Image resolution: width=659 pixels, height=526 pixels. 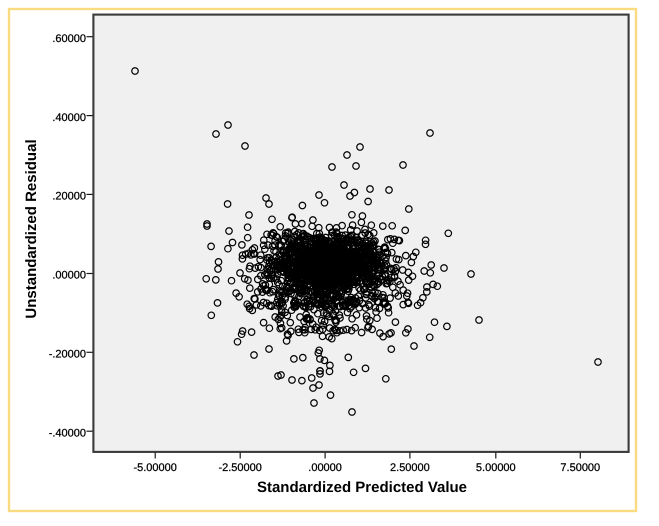 What do you see at coordinates (69, 118) in the screenshot?
I see `svg-text: .40000` at bounding box center [69, 118].